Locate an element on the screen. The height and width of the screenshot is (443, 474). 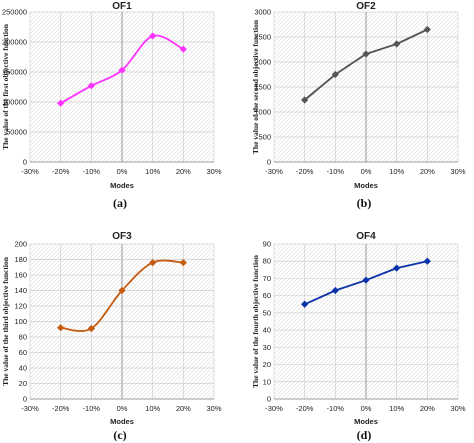
y-tick-label: 50000 is located at coordinates (16, 132).